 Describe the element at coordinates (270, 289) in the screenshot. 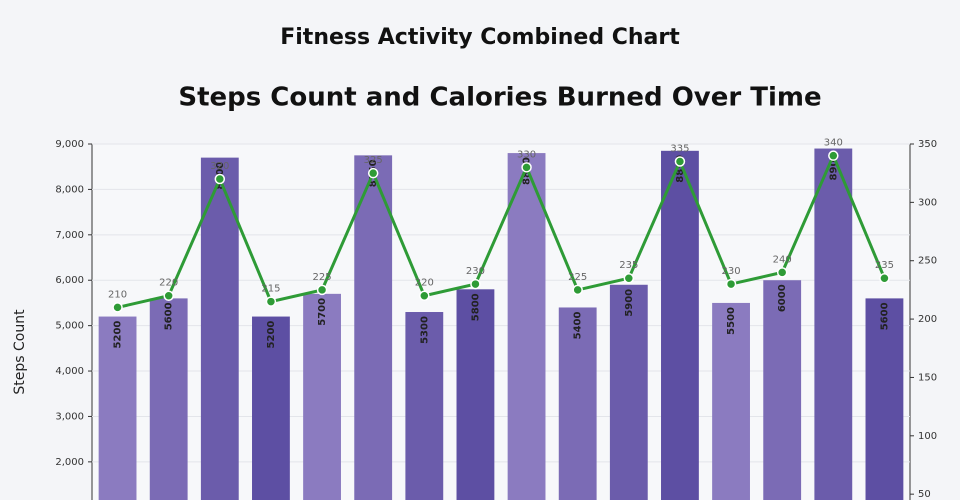

I see `point-value-label: 215` at that location.